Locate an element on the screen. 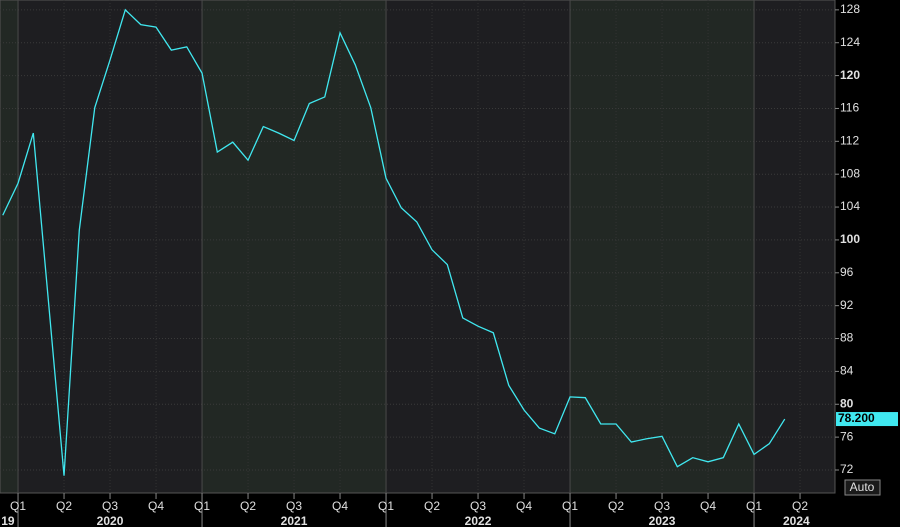 The image size is (900, 527). last-value-box is located at coordinates (867, 419).